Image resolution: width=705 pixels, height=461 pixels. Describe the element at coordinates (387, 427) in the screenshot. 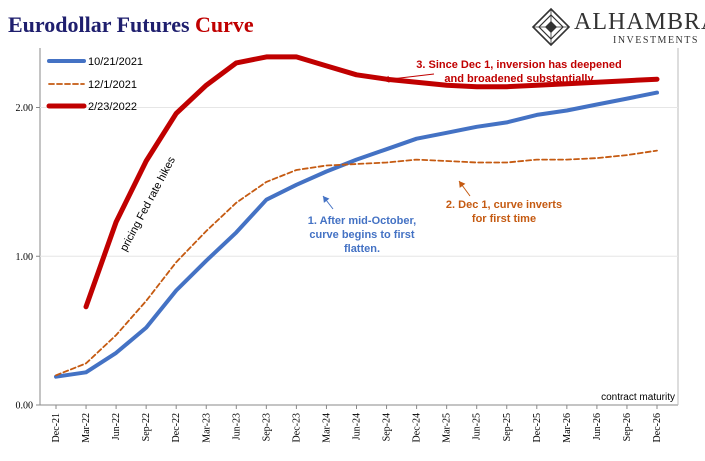

I see `x-tick-label: Sep-24` at that location.